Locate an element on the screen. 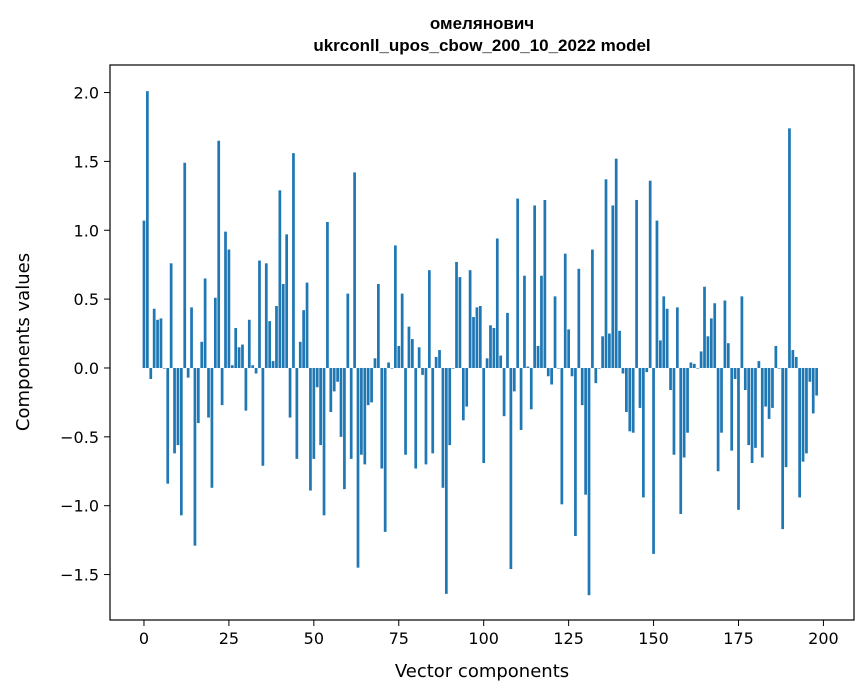 This screenshot has width=867, height=696. y-axis-ticks: −1.5 −1.0 −0.5 0.0 0.5 1.0 1.5 2.0 is located at coordinates (85, 334).